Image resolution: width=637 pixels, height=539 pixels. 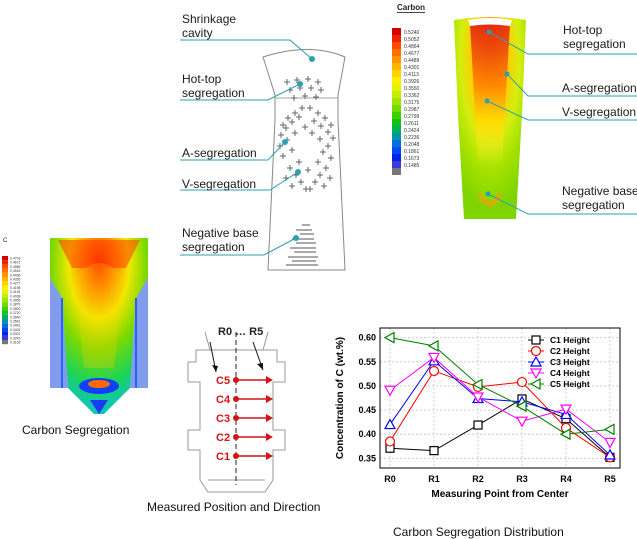 What do you see at coordinates (490, 118) in the screenshot?
I see `contour-ingot` at bounding box center [490, 118].